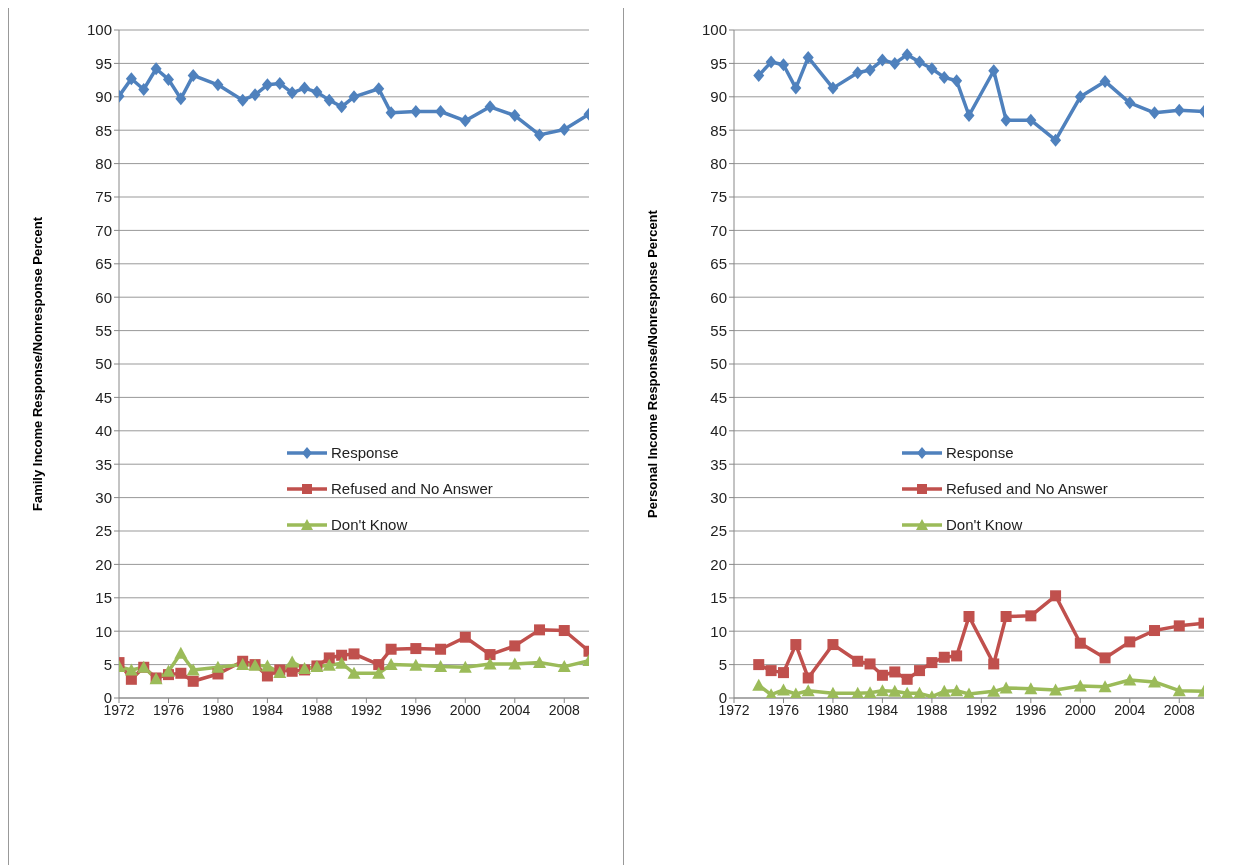 This screenshot has width=1251, height=865. What do you see at coordinates (103, 97) in the screenshot?
I see `y-tick-label: 90` at bounding box center [103, 97].